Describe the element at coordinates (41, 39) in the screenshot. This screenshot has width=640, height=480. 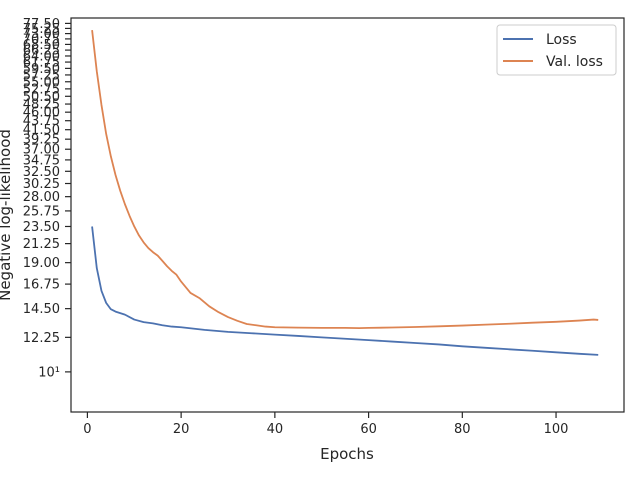
I see `y-tick-label: 70.75` at that location.